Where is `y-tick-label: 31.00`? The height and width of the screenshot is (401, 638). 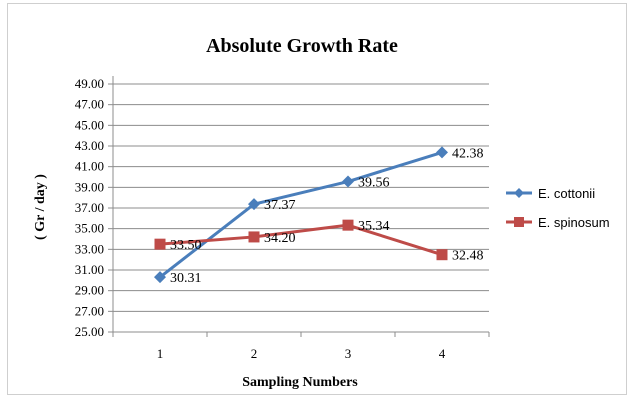 y-tick-label: 31.00 is located at coordinates (89, 269).